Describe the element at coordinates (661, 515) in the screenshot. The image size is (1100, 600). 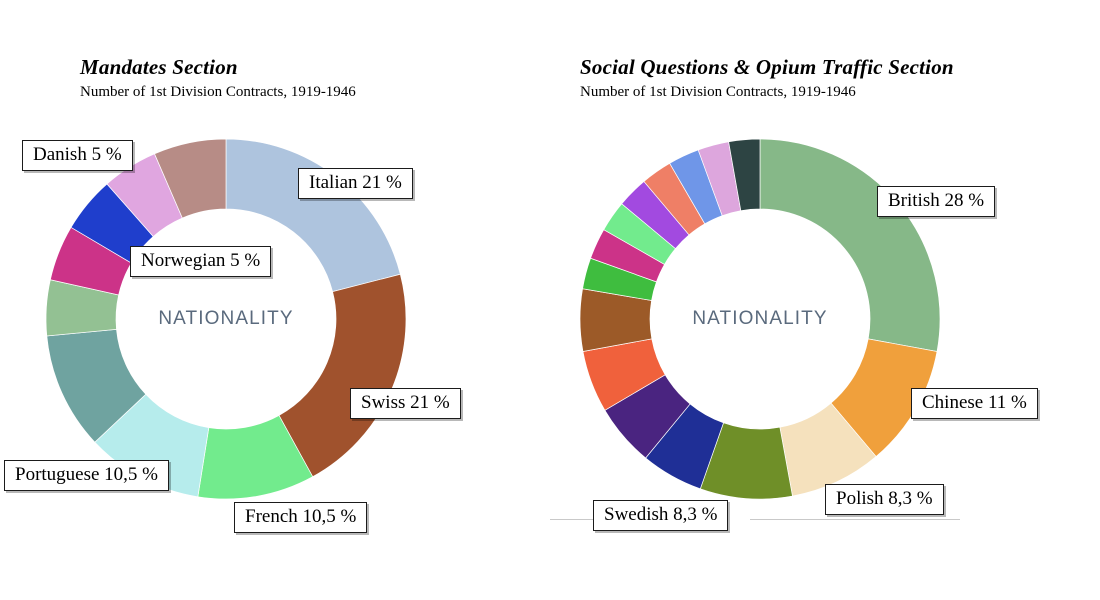
I see `callout-swedish: Swedish 8,3 %` at that location.